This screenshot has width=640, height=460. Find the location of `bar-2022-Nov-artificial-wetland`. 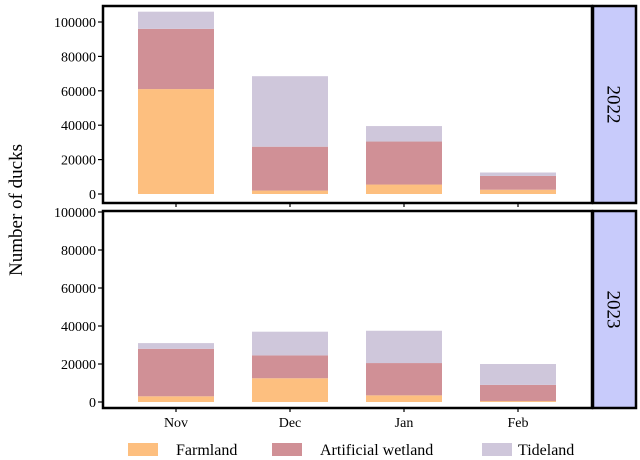

bar-2022-Nov-artificial-wetland is located at coordinates (176, 59).